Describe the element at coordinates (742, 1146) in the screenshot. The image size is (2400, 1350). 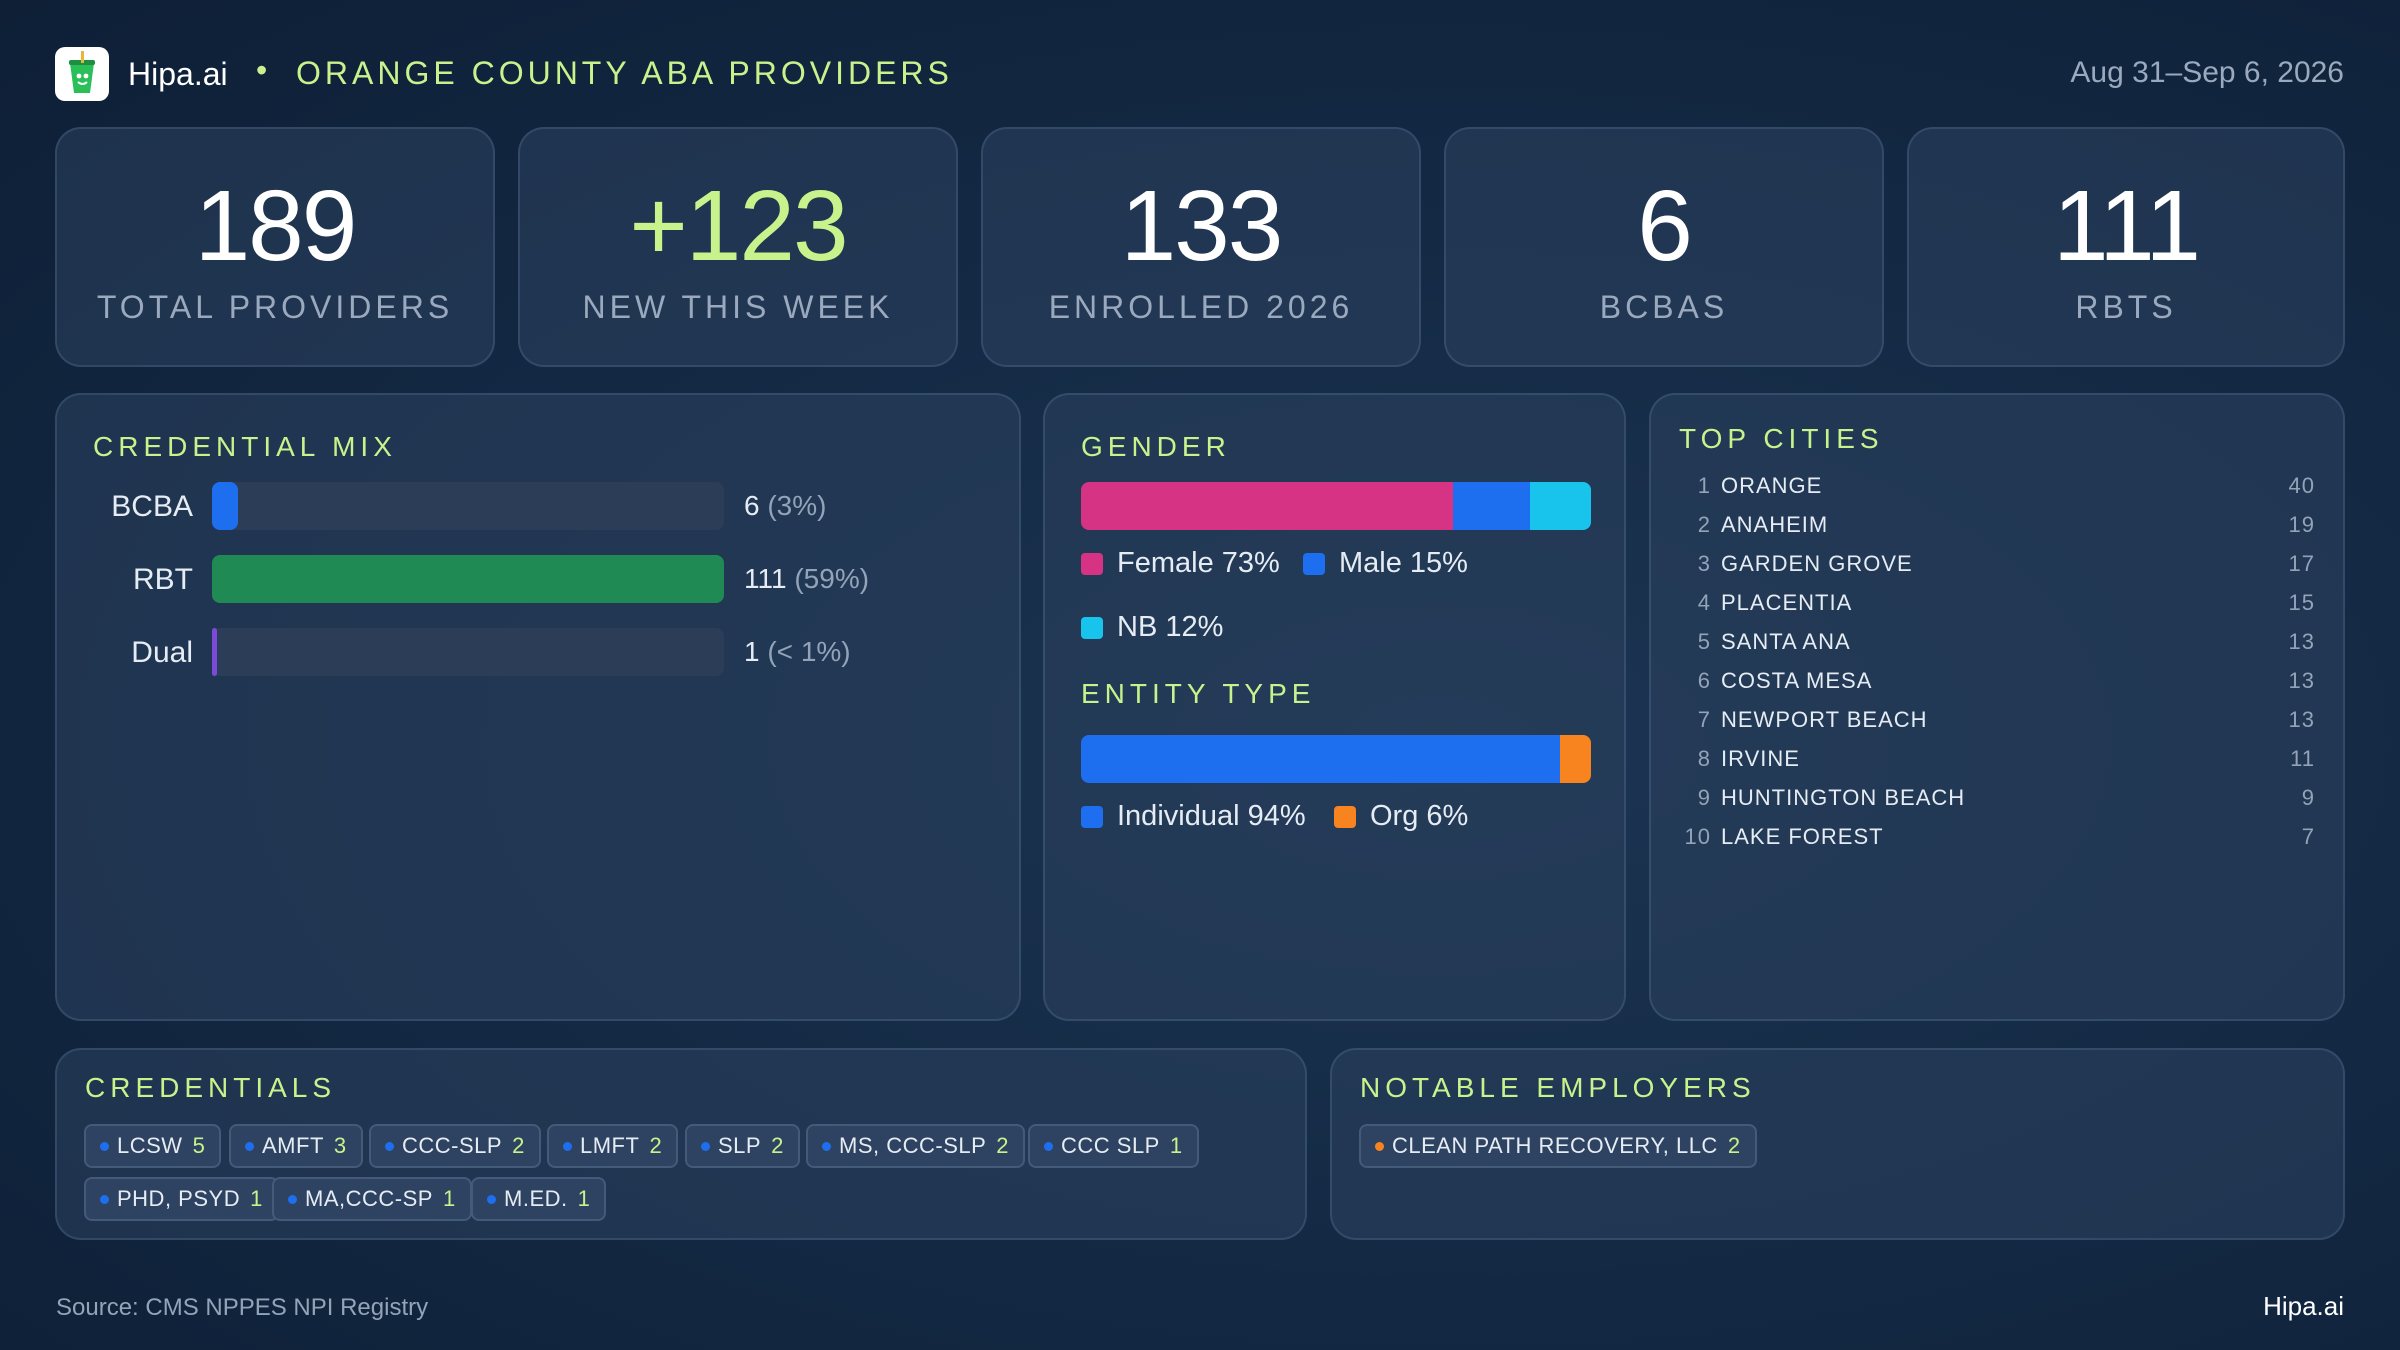
I see `credential-chip: SLP 2` at that location.